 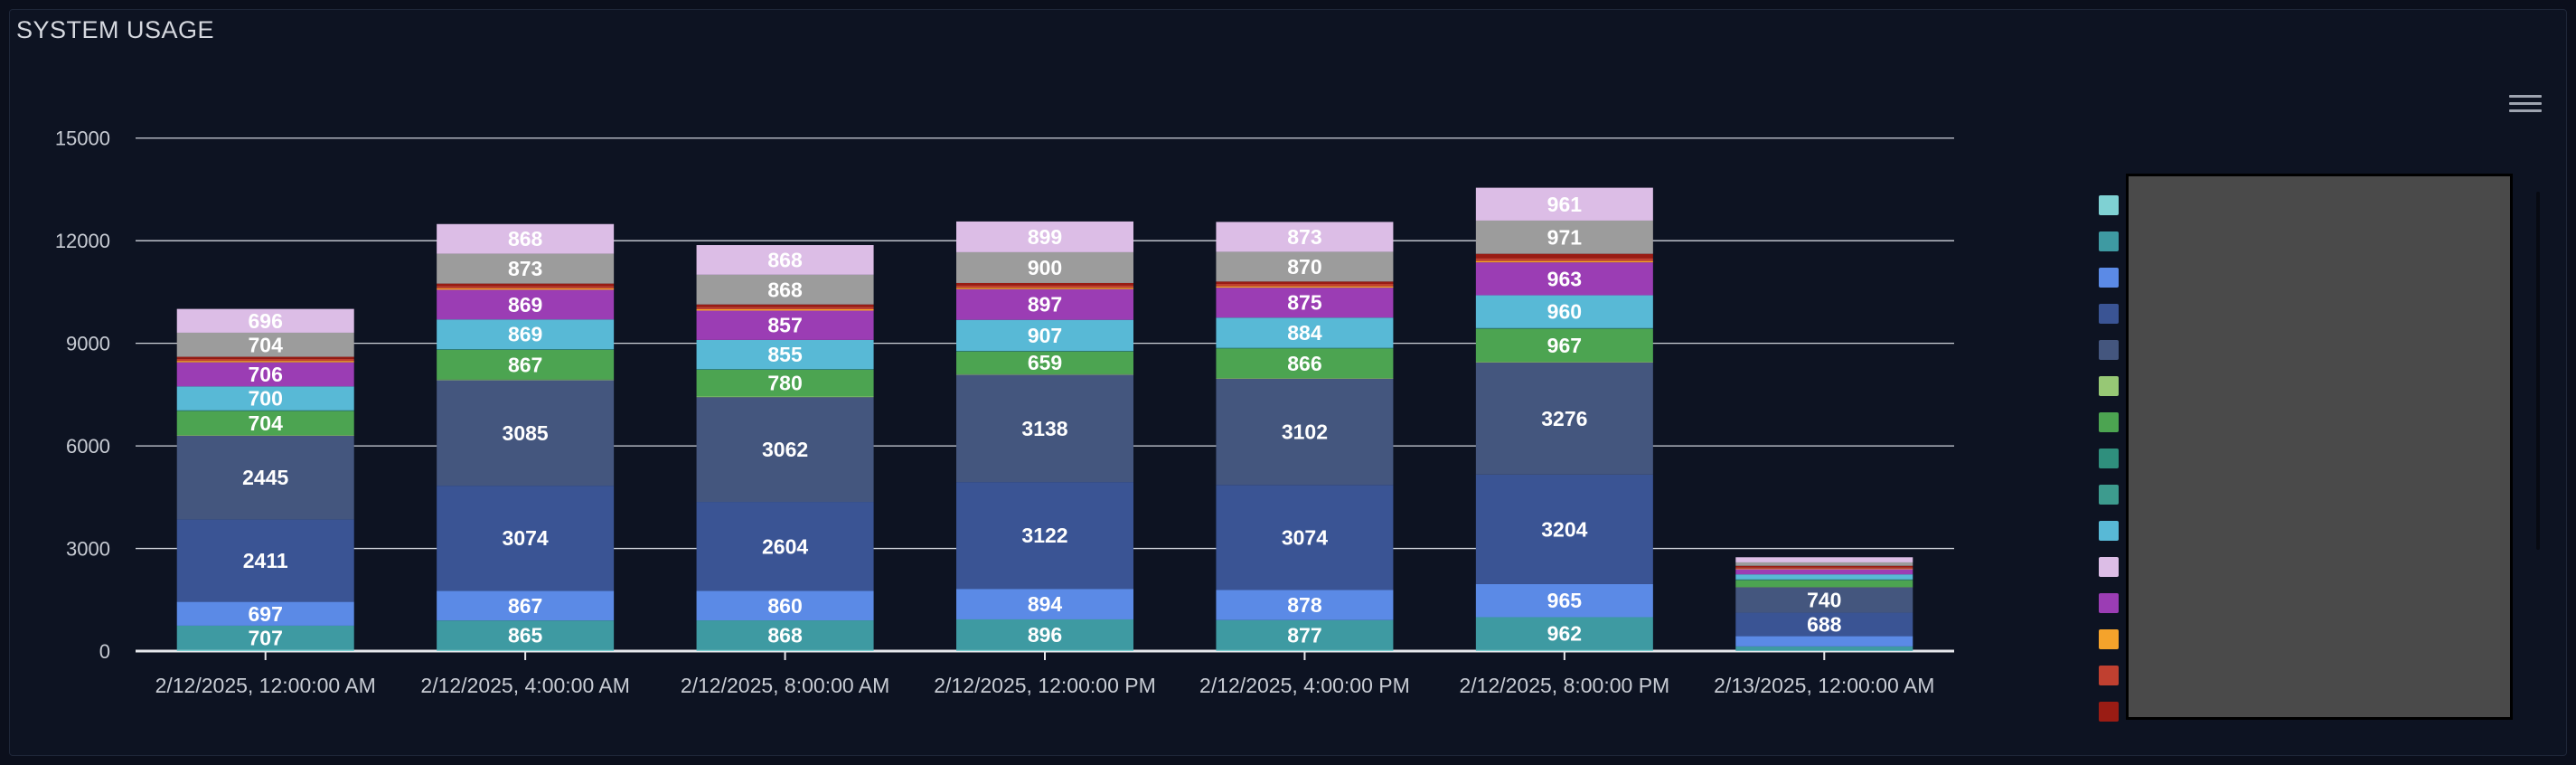 What do you see at coordinates (1044, 536) in the screenshot?
I see `data-label: 3122` at bounding box center [1044, 536].